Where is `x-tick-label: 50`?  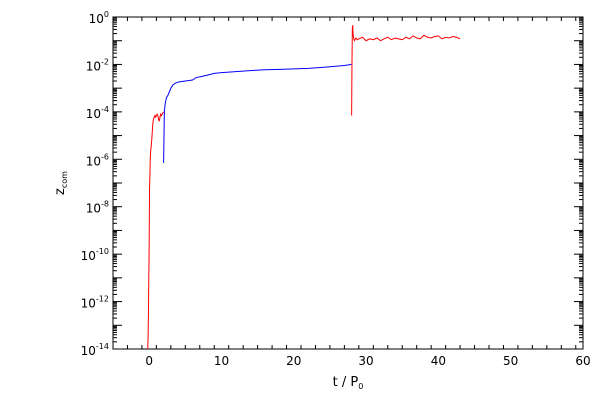
x-tick-label: 50 is located at coordinates (510, 361).